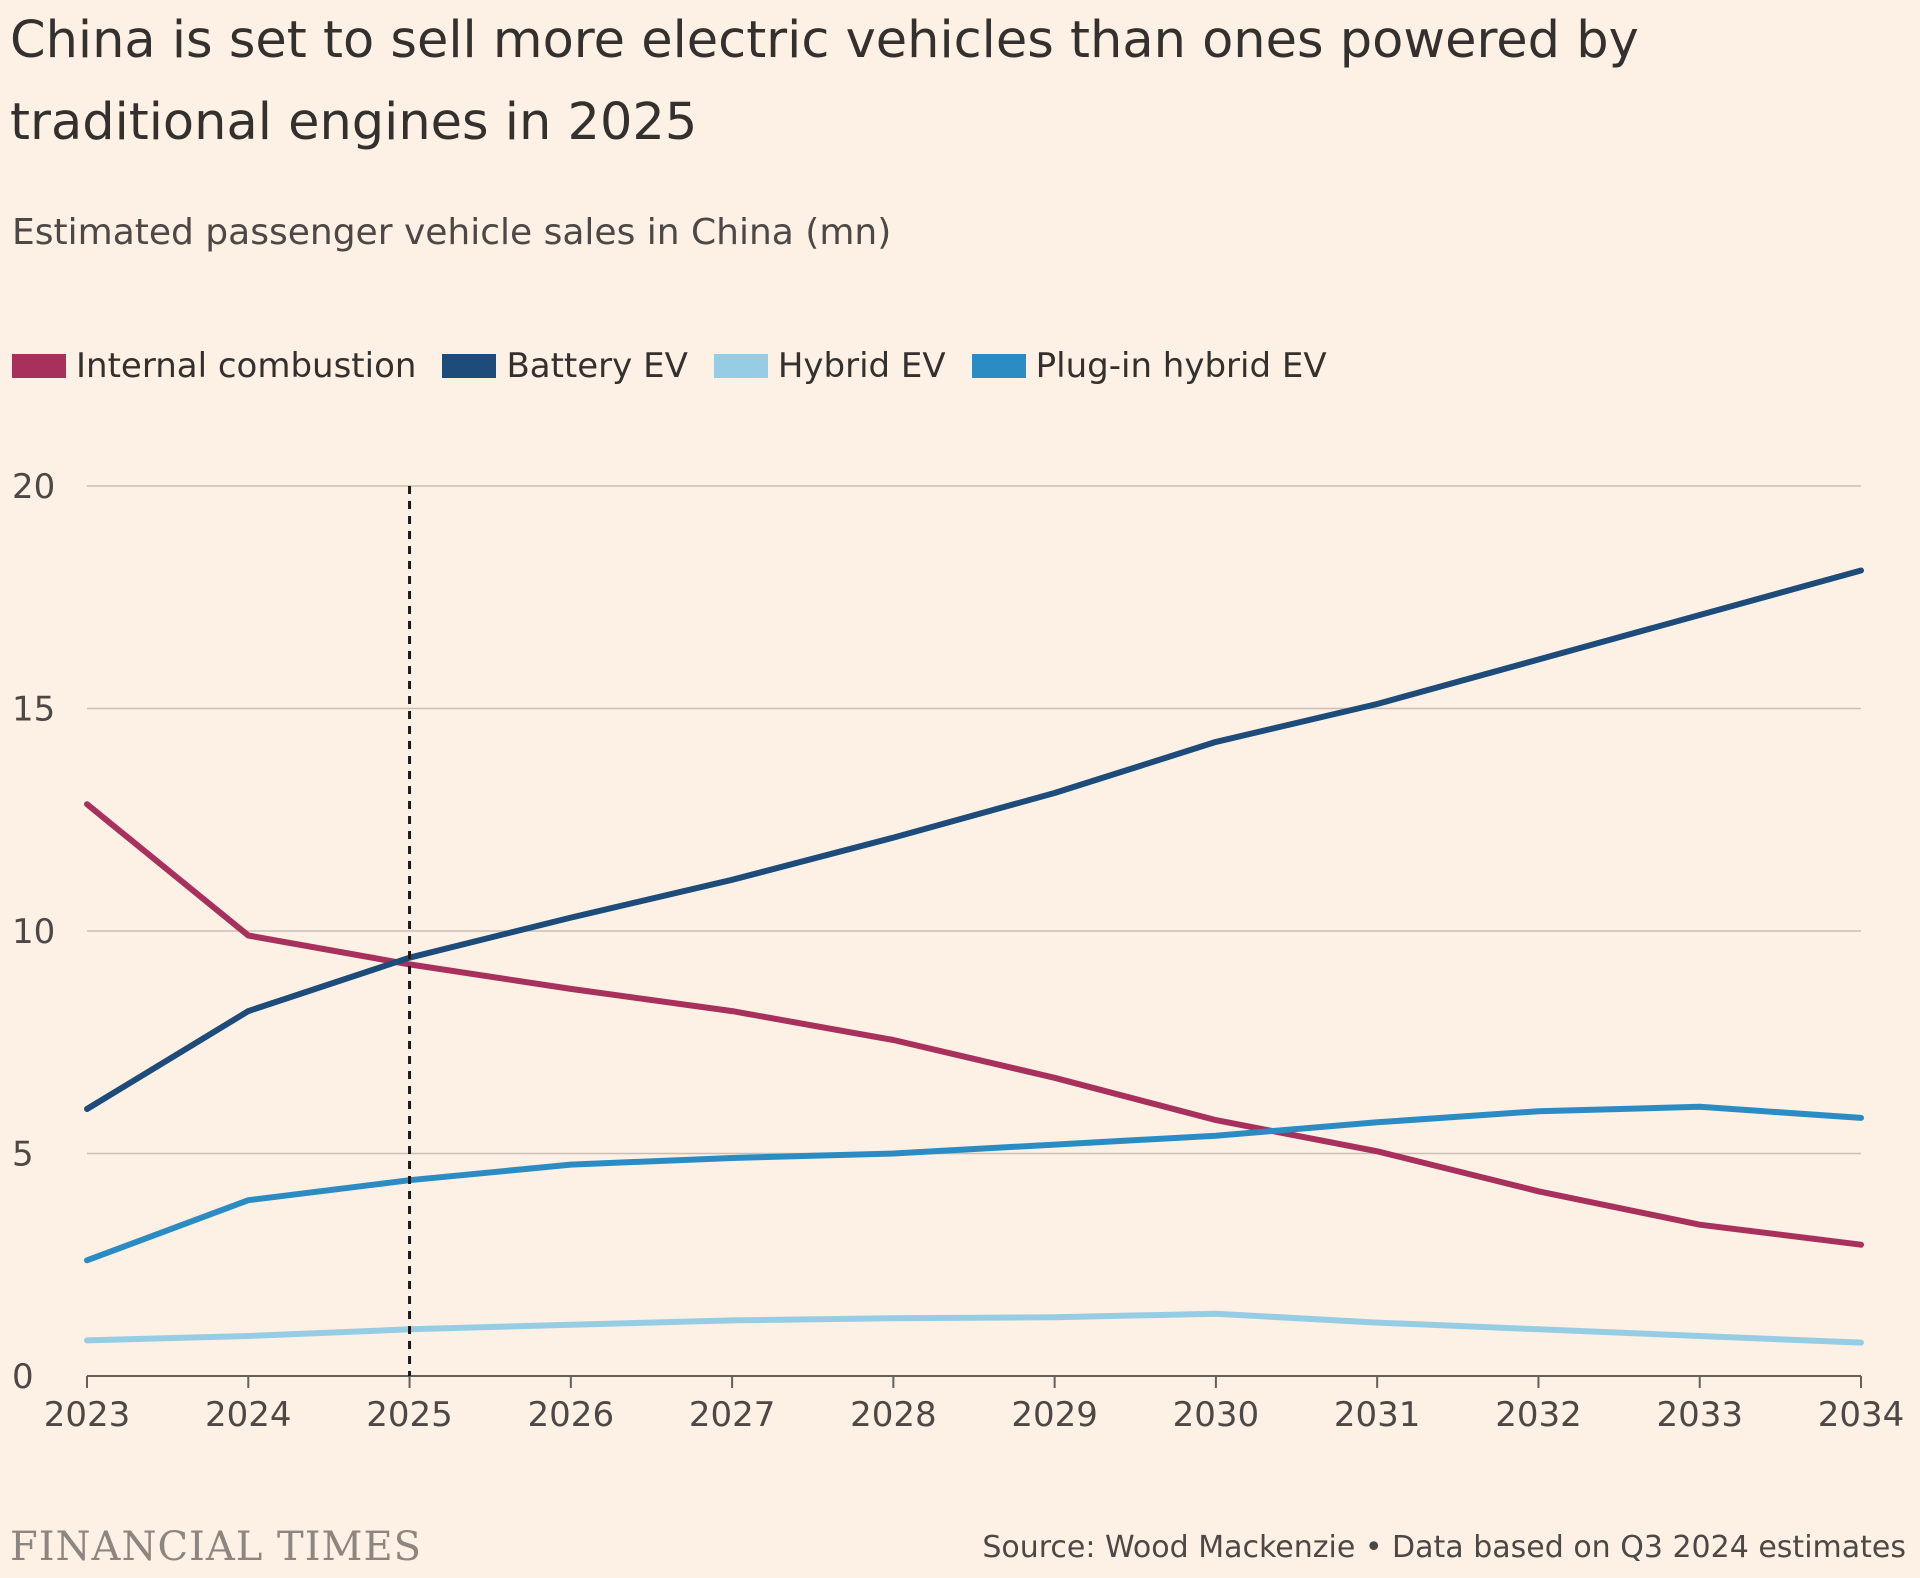 The image size is (1920, 1578). Describe the element at coordinates (1699, 1415) in the screenshot. I see `x-tick-label: 2033` at that location.